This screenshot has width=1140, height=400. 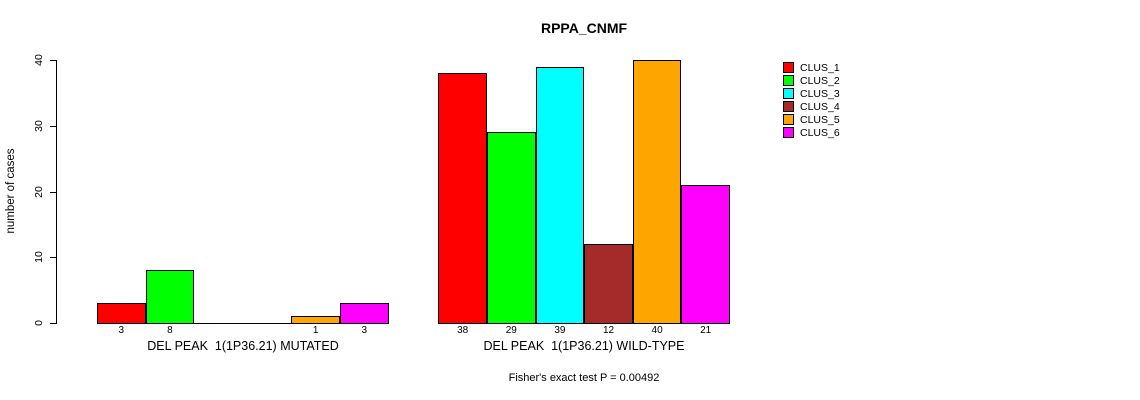 What do you see at coordinates (39, 60) in the screenshot?
I see `y-tick-label: 40` at bounding box center [39, 60].